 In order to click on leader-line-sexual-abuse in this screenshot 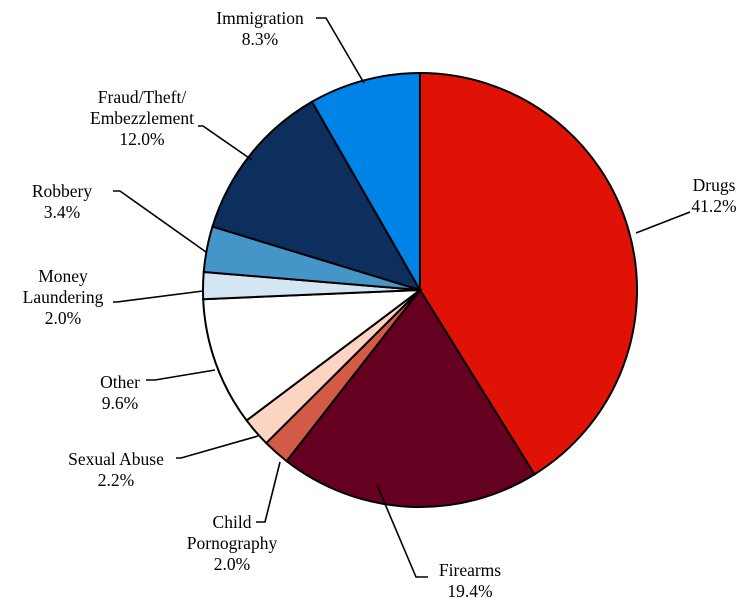, I will do `click(217, 447)`.